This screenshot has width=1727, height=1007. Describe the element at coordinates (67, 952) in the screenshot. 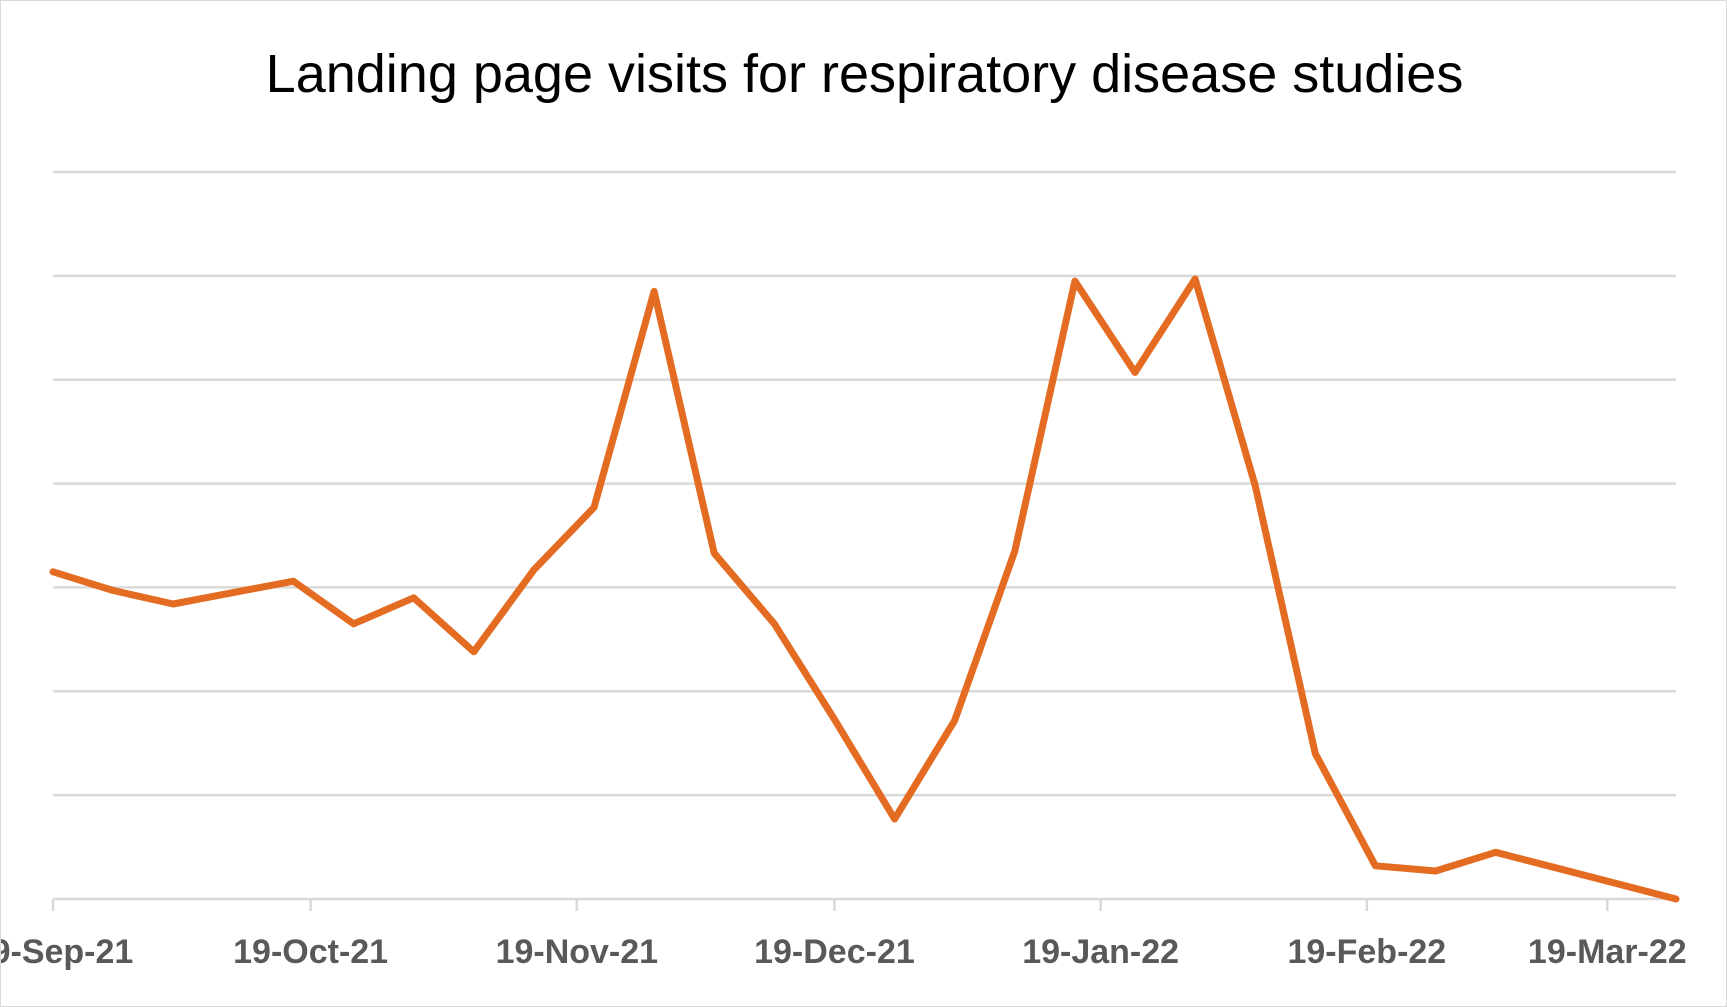

I see `x-tick-label: 19-Sep-21` at that location.